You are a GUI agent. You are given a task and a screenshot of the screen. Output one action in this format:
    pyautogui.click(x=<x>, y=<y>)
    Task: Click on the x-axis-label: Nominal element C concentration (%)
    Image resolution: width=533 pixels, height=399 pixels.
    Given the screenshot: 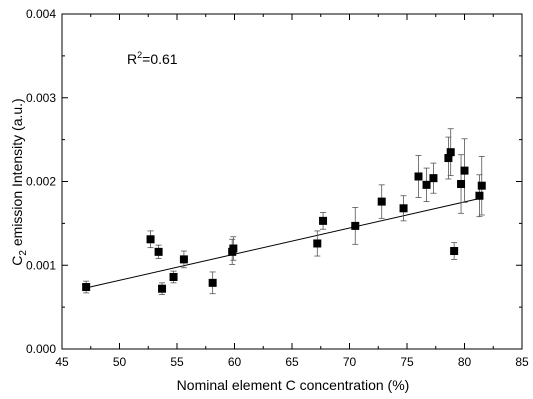 What is the action you would take?
    pyautogui.click(x=293, y=385)
    